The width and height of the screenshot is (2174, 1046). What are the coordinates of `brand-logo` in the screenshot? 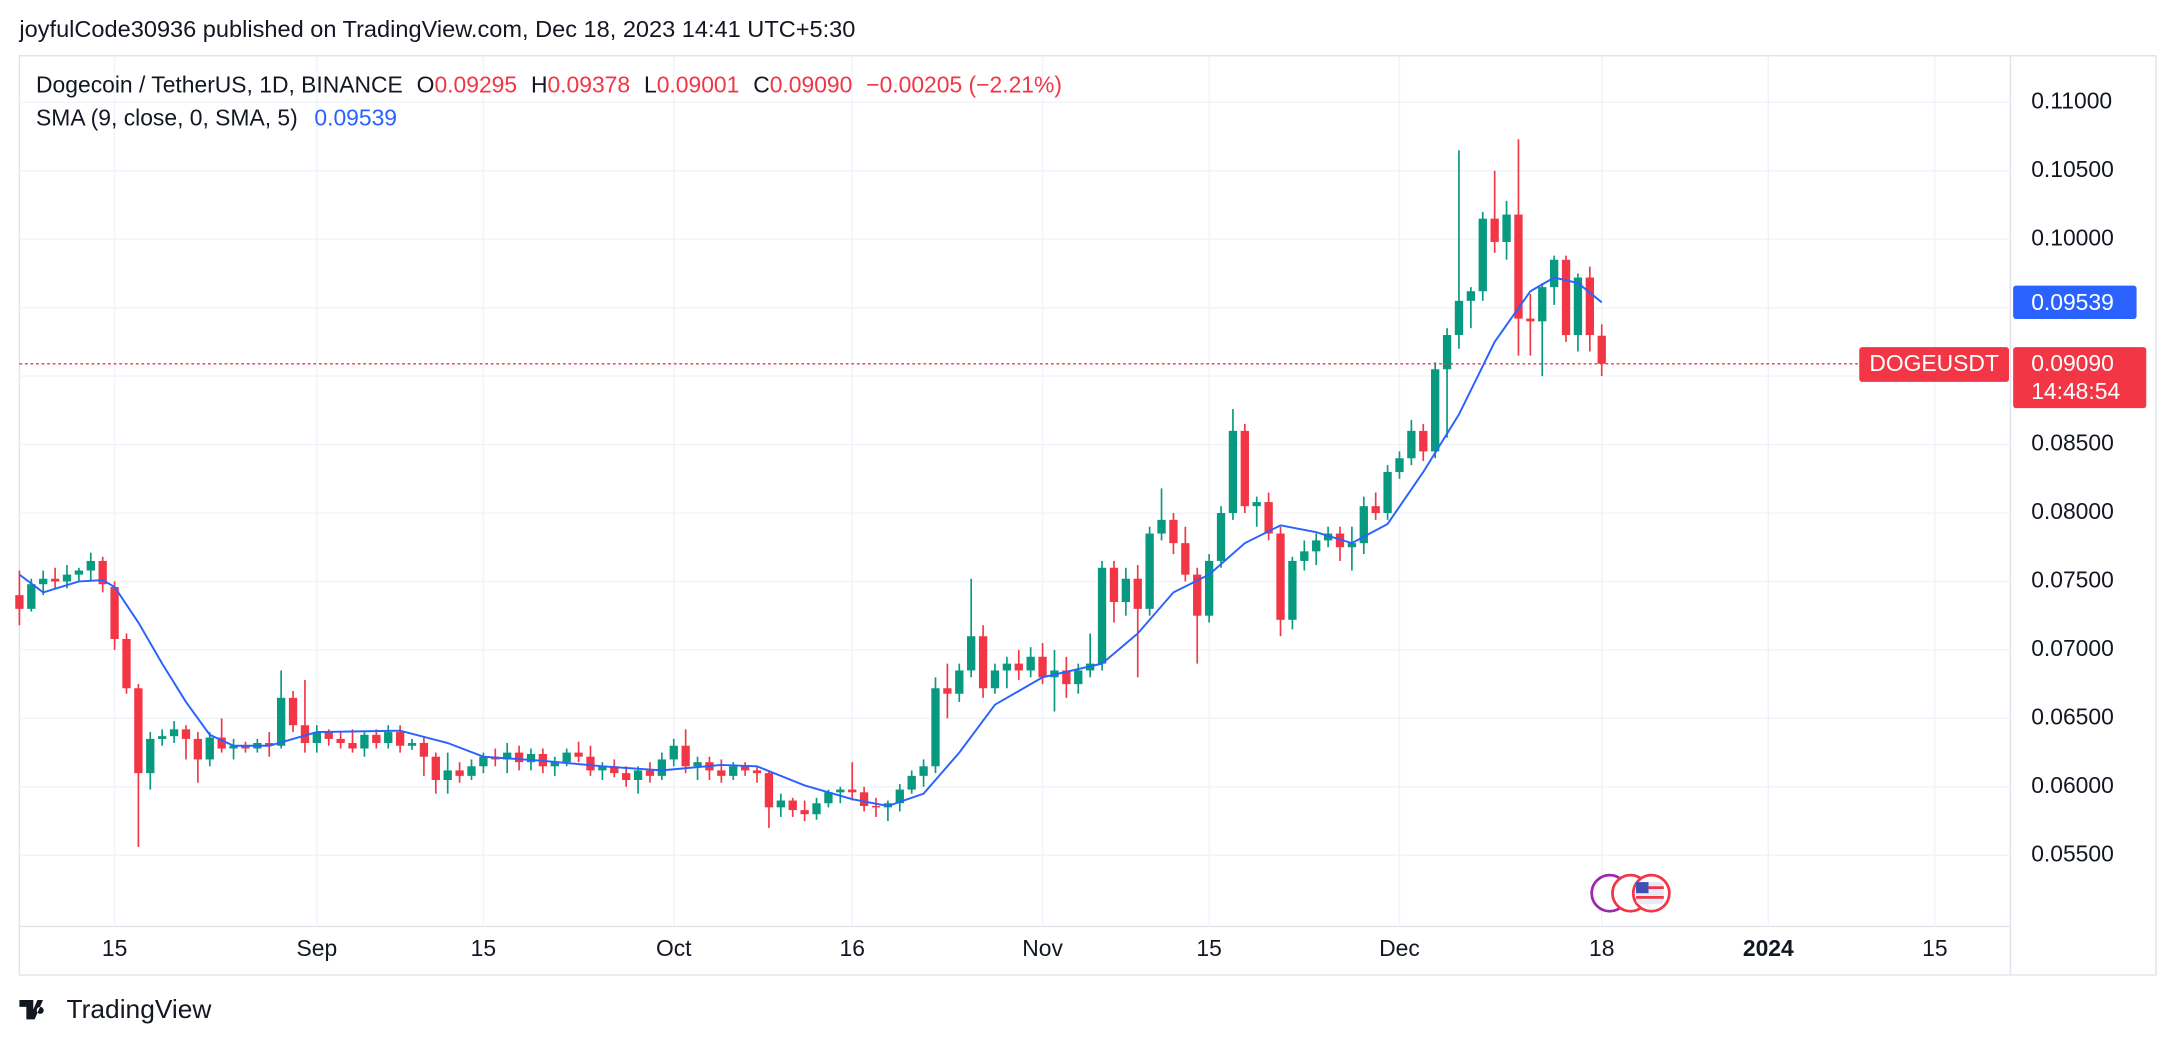 It's located at (31, 1009).